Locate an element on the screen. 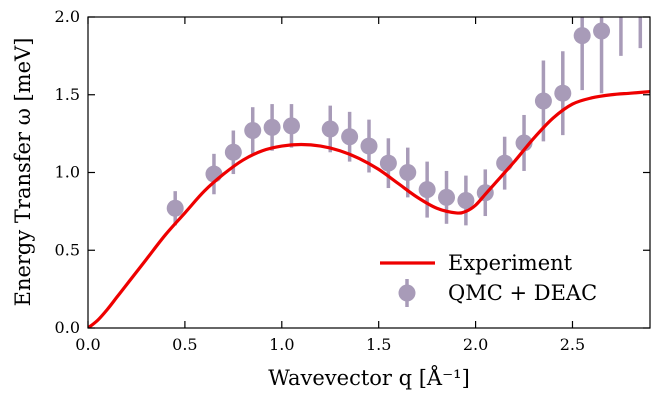  x-tick-label: 0.5 is located at coordinates (184, 344).